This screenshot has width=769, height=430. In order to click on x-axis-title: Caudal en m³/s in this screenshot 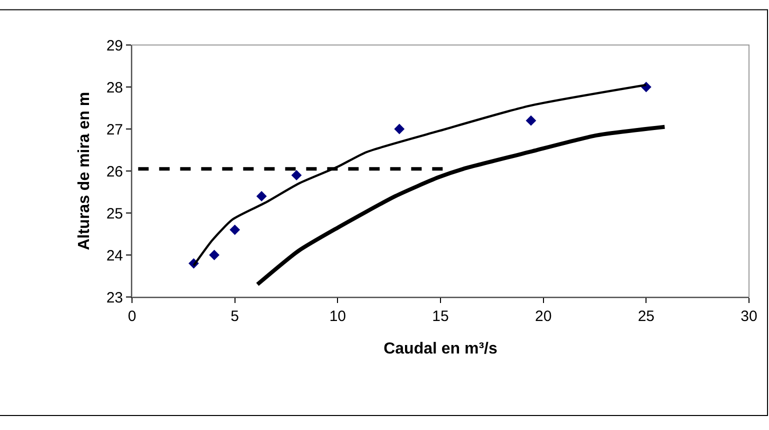, I will do `click(441, 349)`.